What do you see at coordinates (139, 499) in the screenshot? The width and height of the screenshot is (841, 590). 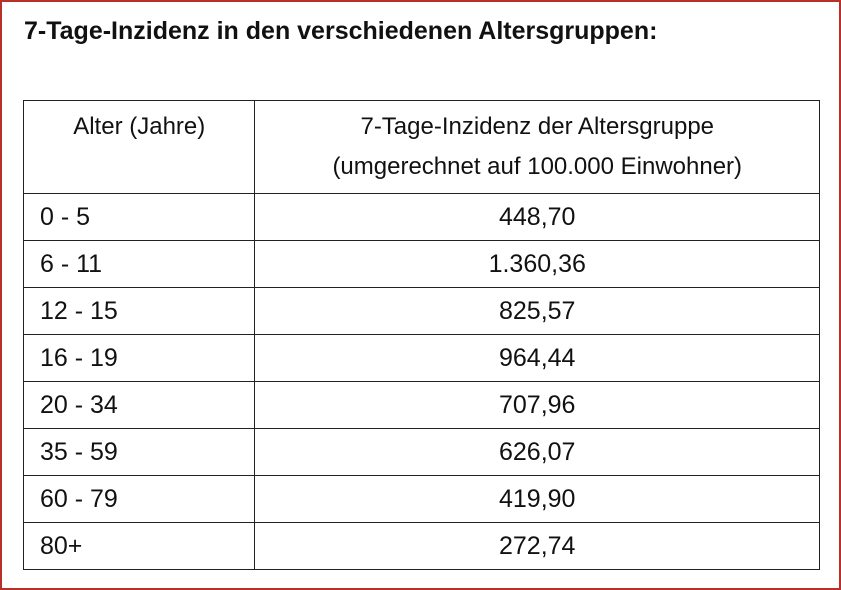 I see `age-group-cell: 60 - 79` at bounding box center [139, 499].